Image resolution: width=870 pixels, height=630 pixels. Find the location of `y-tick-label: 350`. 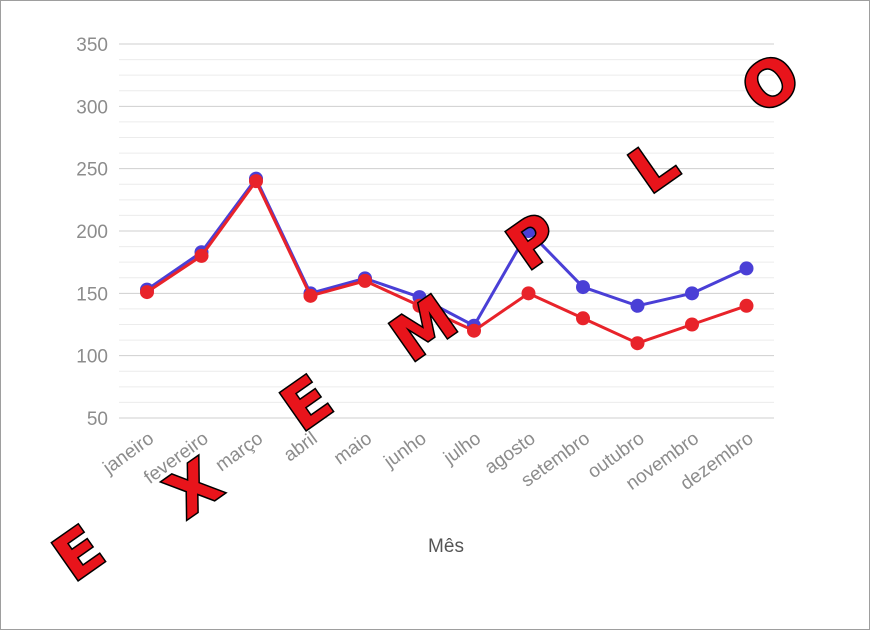

y-tick-label: 350 is located at coordinates (92, 45).